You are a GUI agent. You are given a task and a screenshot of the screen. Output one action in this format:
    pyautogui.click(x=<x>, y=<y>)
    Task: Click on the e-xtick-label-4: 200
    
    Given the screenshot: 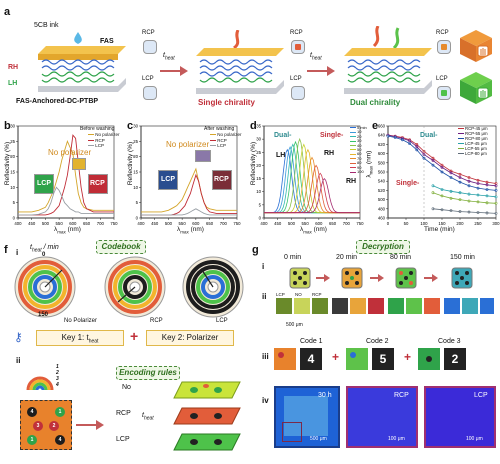 What is the action you would take?
    pyautogui.click(x=460, y=223)
    